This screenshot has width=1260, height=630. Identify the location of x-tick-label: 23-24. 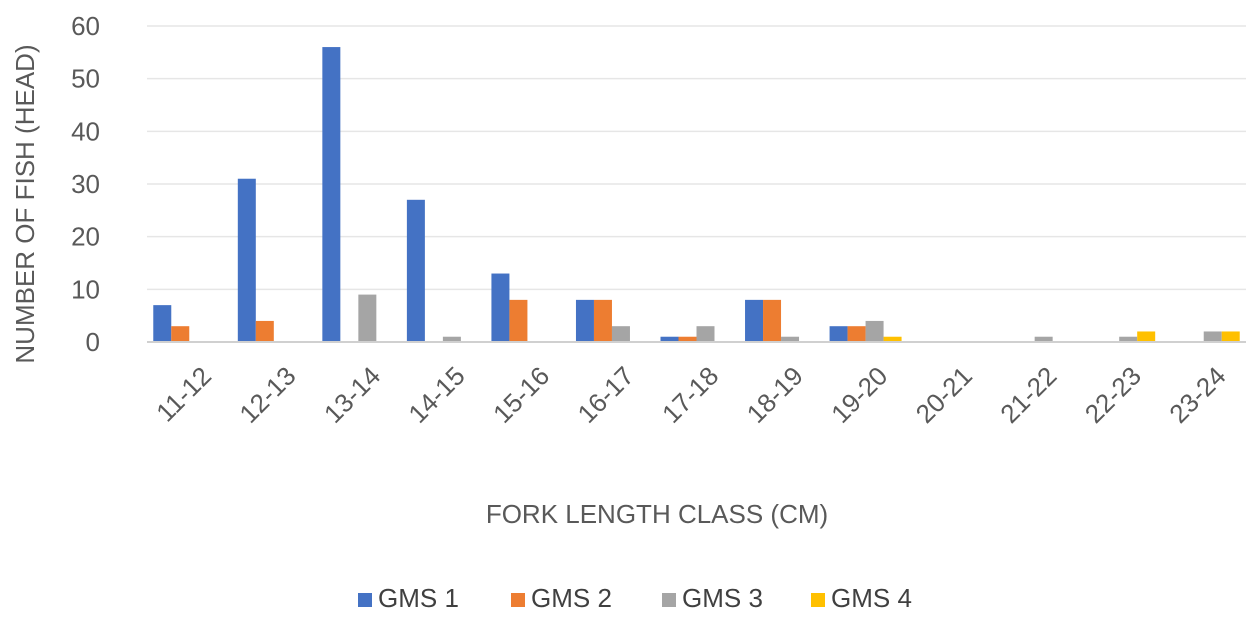
(1197, 395).